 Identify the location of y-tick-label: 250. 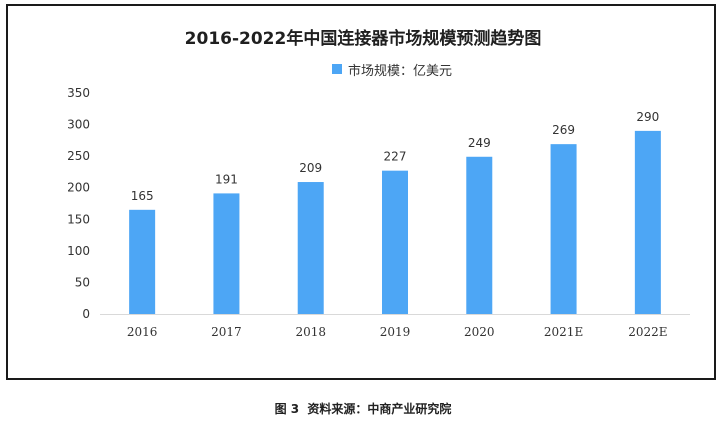
(78, 156).